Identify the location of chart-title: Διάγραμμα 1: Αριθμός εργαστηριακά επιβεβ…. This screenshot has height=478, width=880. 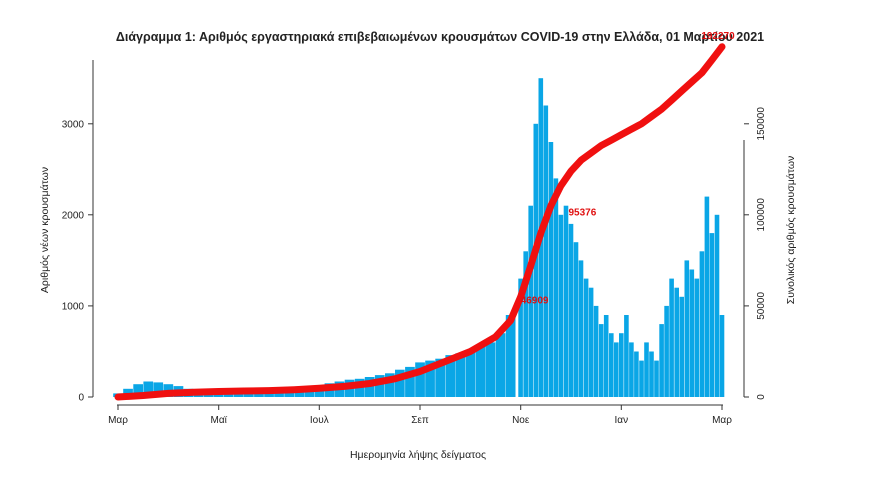
(440, 37).